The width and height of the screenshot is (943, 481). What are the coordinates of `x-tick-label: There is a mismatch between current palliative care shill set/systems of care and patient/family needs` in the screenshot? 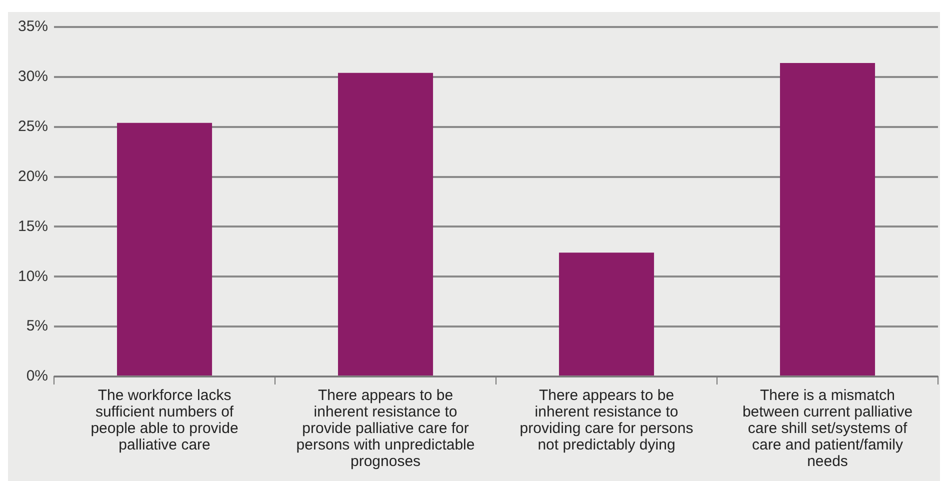 It's located at (827, 428).